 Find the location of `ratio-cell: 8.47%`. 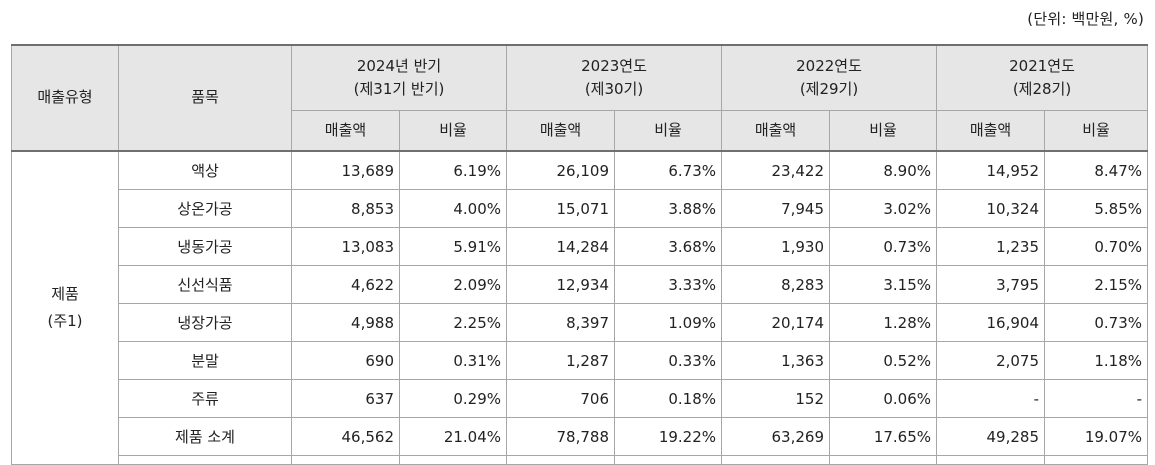

ratio-cell: 8.47% is located at coordinates (1096, 170).